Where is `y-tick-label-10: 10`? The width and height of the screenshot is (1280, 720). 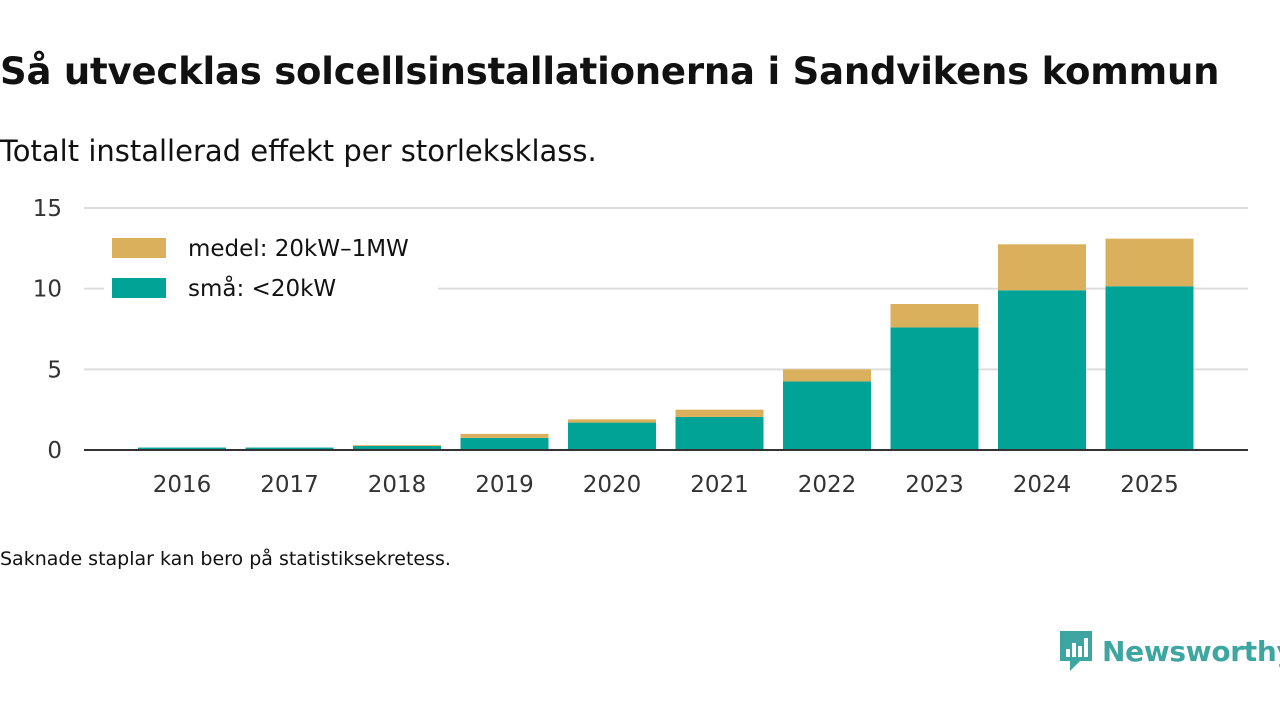 y-tick-label-10: 10 is located at coordinates (47, 290).